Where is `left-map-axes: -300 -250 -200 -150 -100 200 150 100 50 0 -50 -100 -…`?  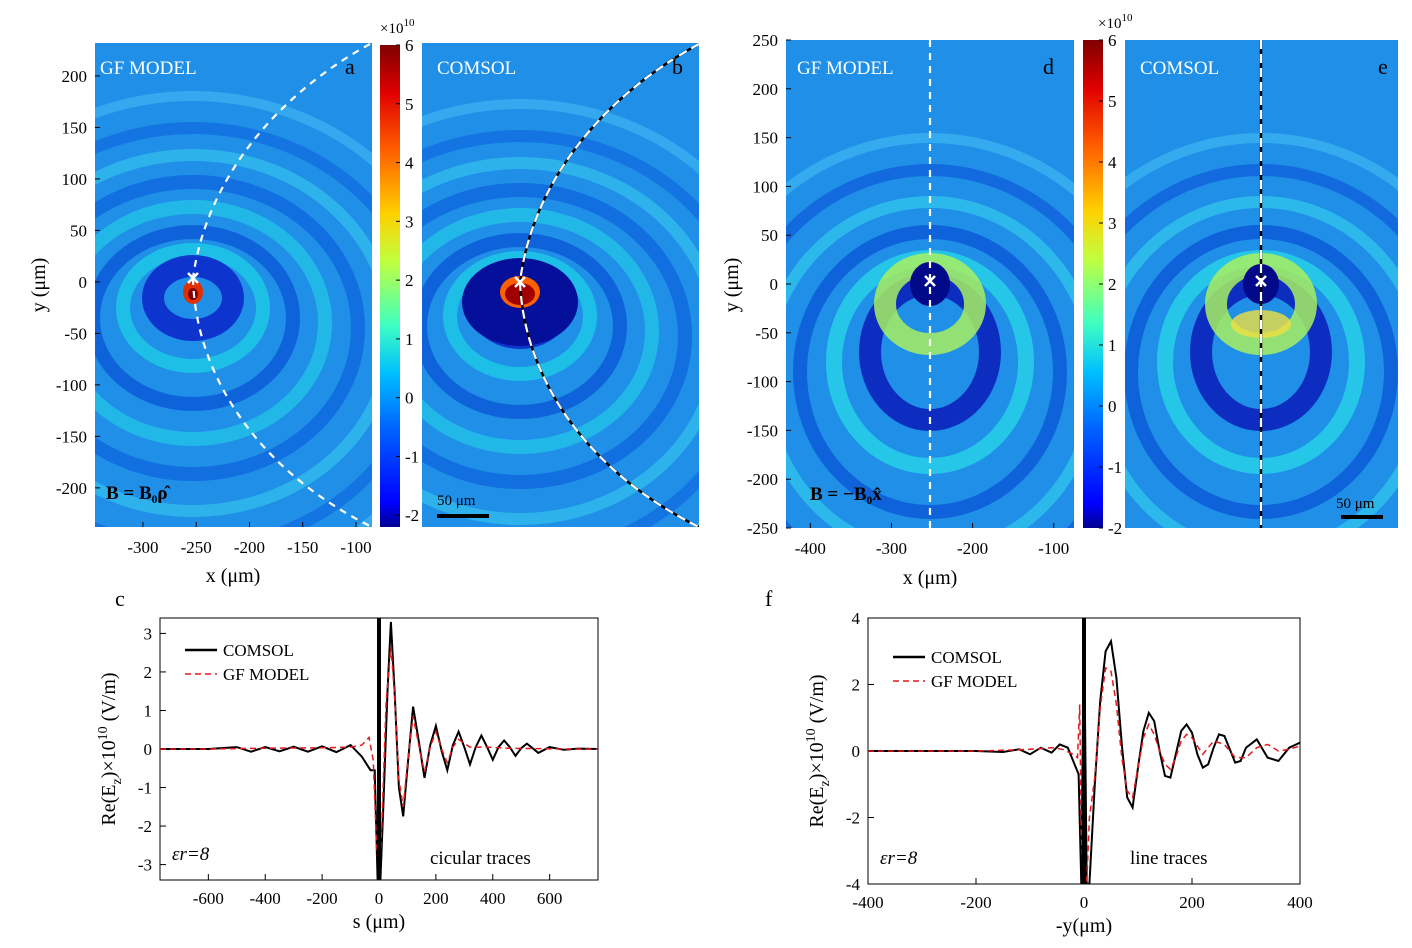 left-map-axes: -300 -250 -200 -150 -100 200 150 100 50 0 -50 -100 -… is located at coordinates (214, 312).